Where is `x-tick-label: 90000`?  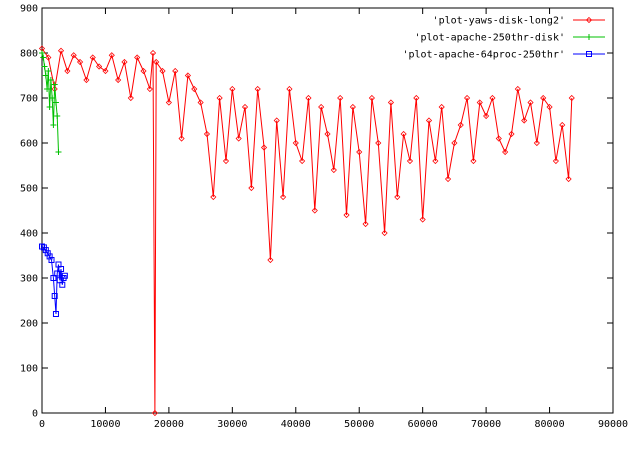
x-tick-label: 90000 is located at coordinates (613, 424).